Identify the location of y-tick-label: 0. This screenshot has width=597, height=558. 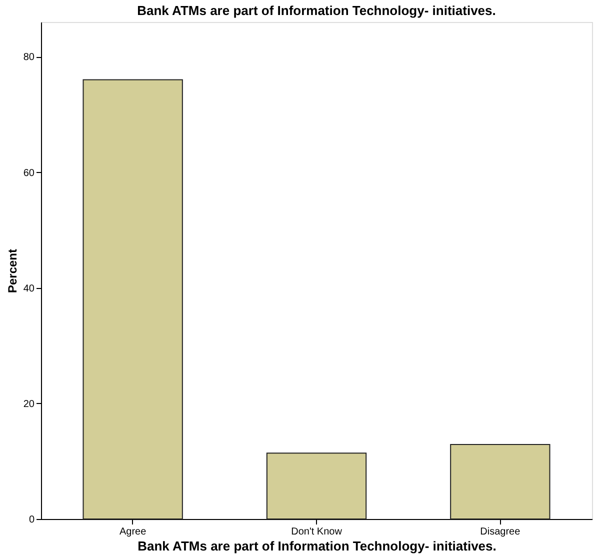
(31, 520).